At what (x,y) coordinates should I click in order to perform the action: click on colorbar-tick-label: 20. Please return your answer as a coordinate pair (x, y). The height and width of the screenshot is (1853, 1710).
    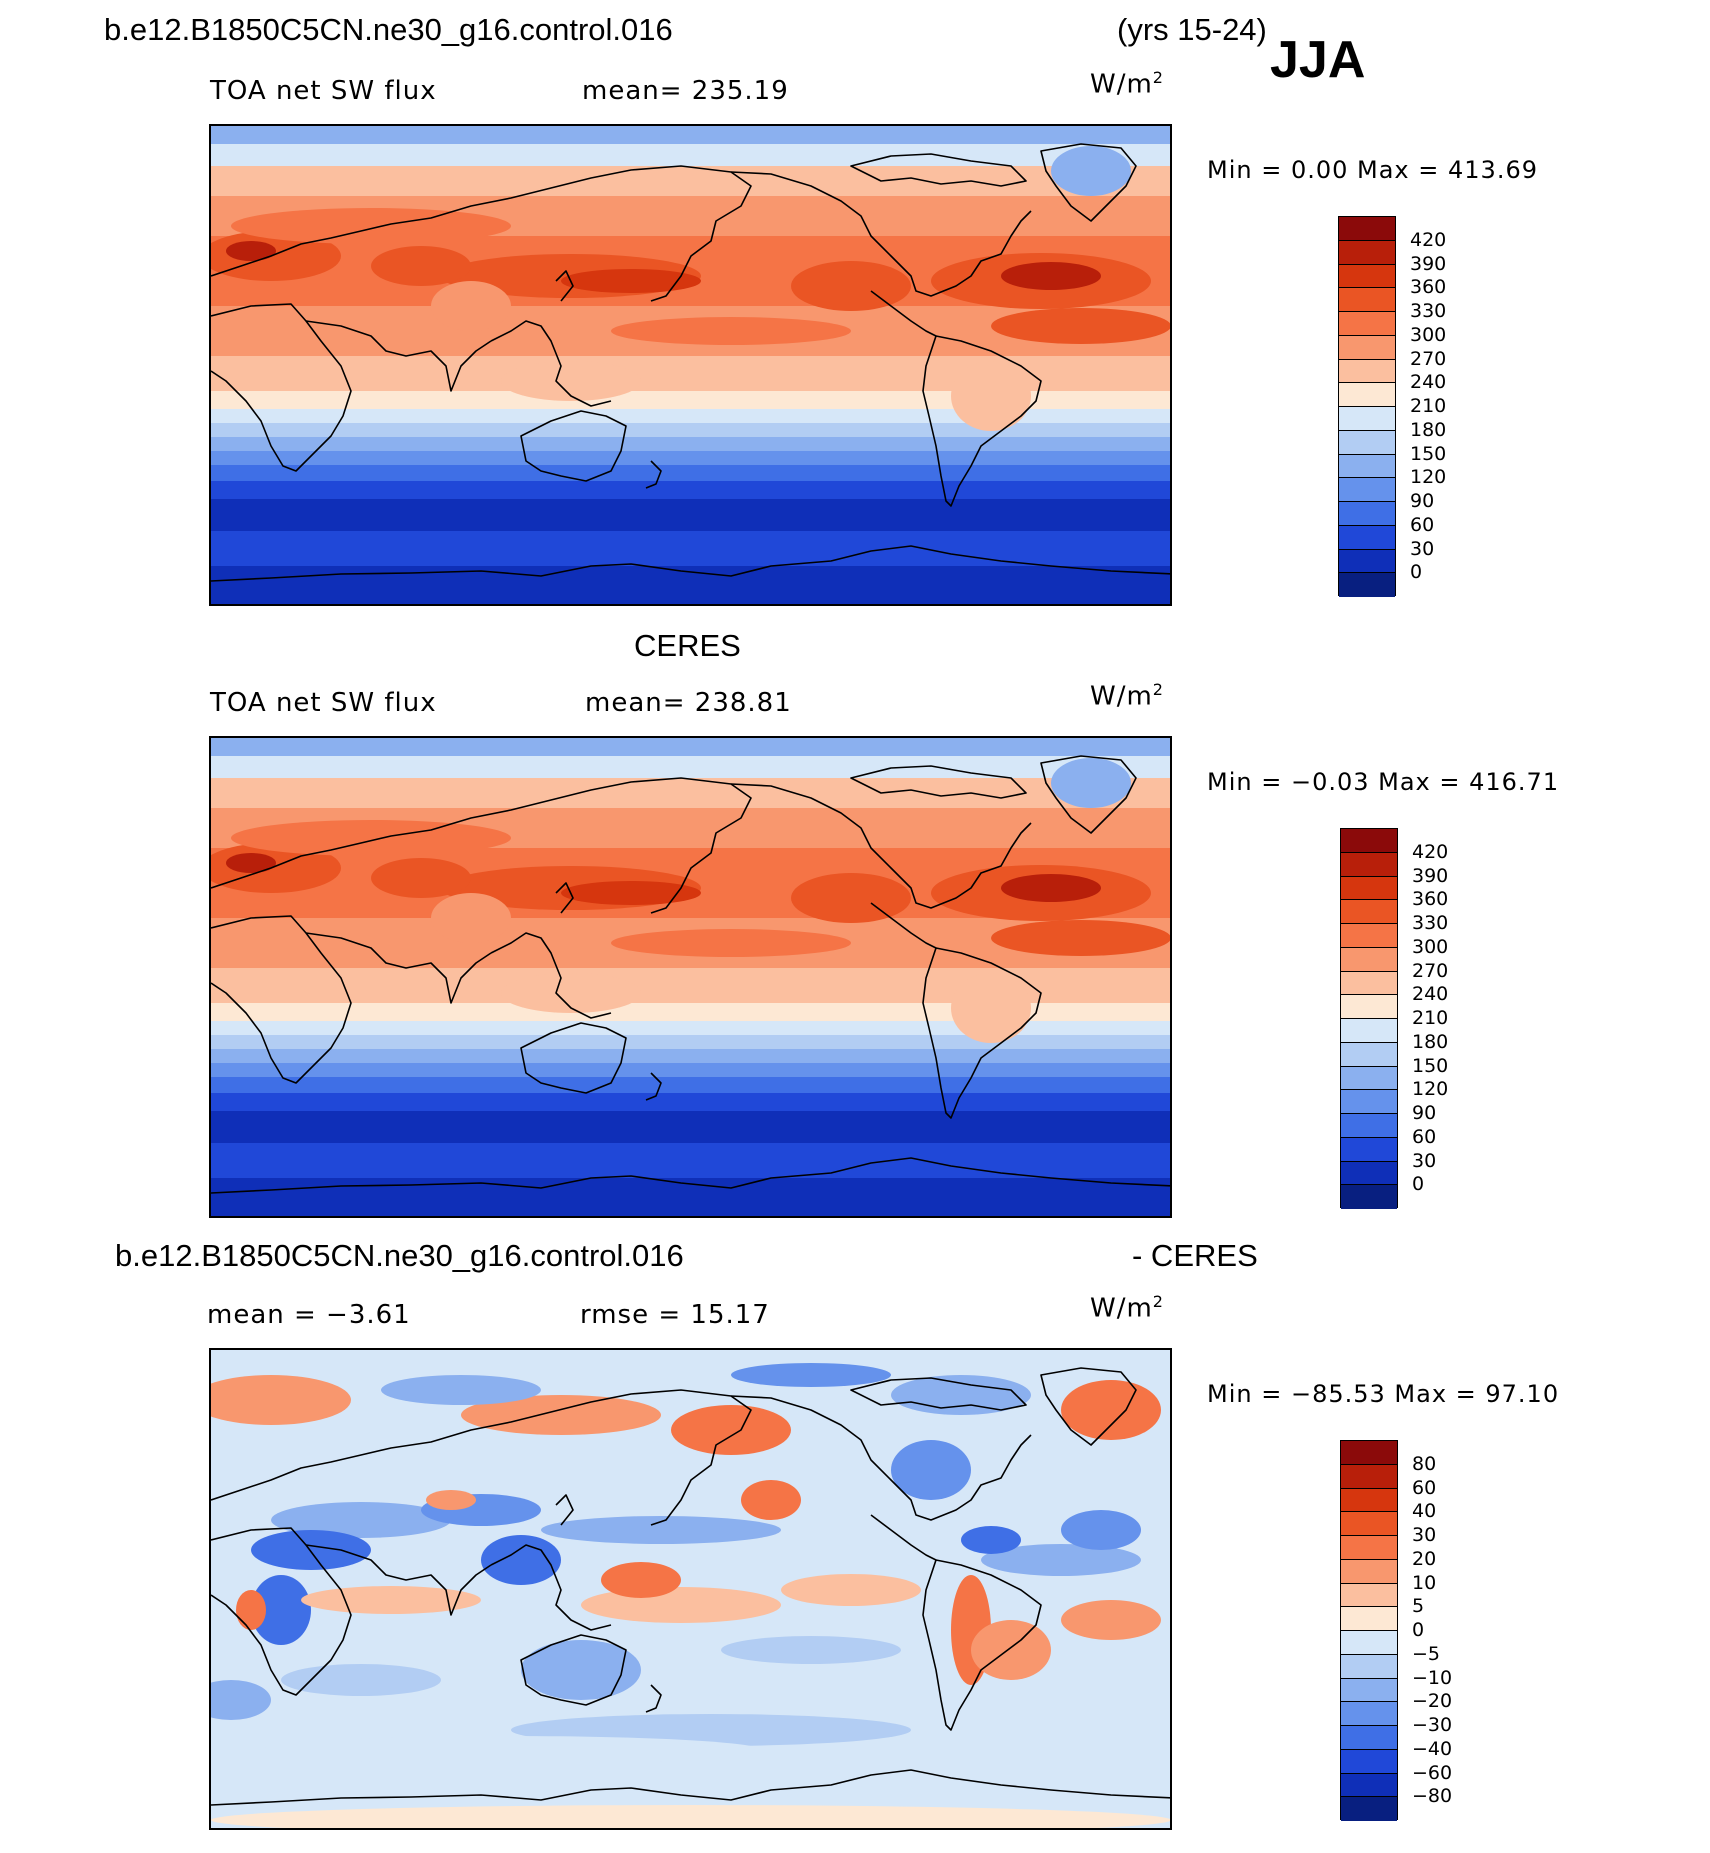
    Looking at the image, I should click on (1424, 1558).